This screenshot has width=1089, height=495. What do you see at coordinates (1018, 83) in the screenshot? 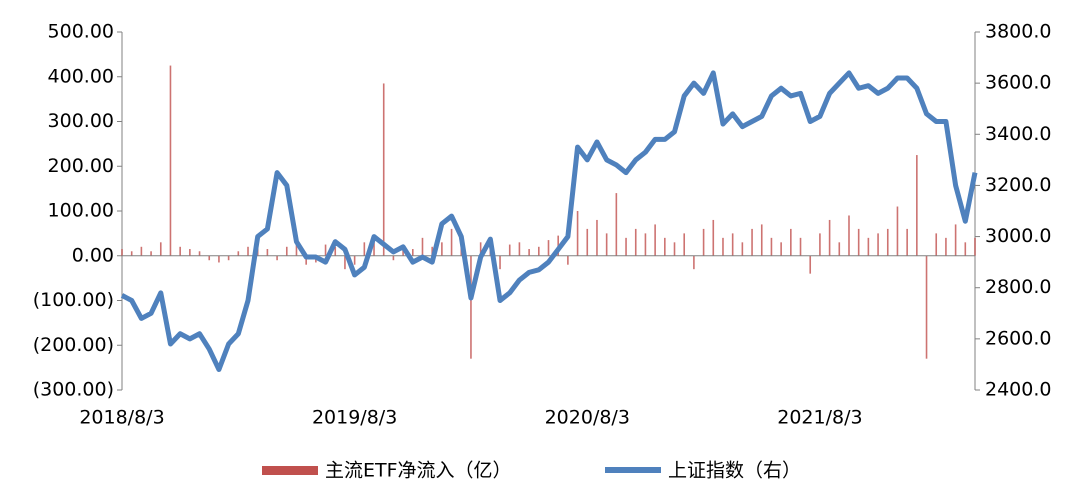
I see `y2-tick-label: 3600.0` at bounding box center [1018, 83].